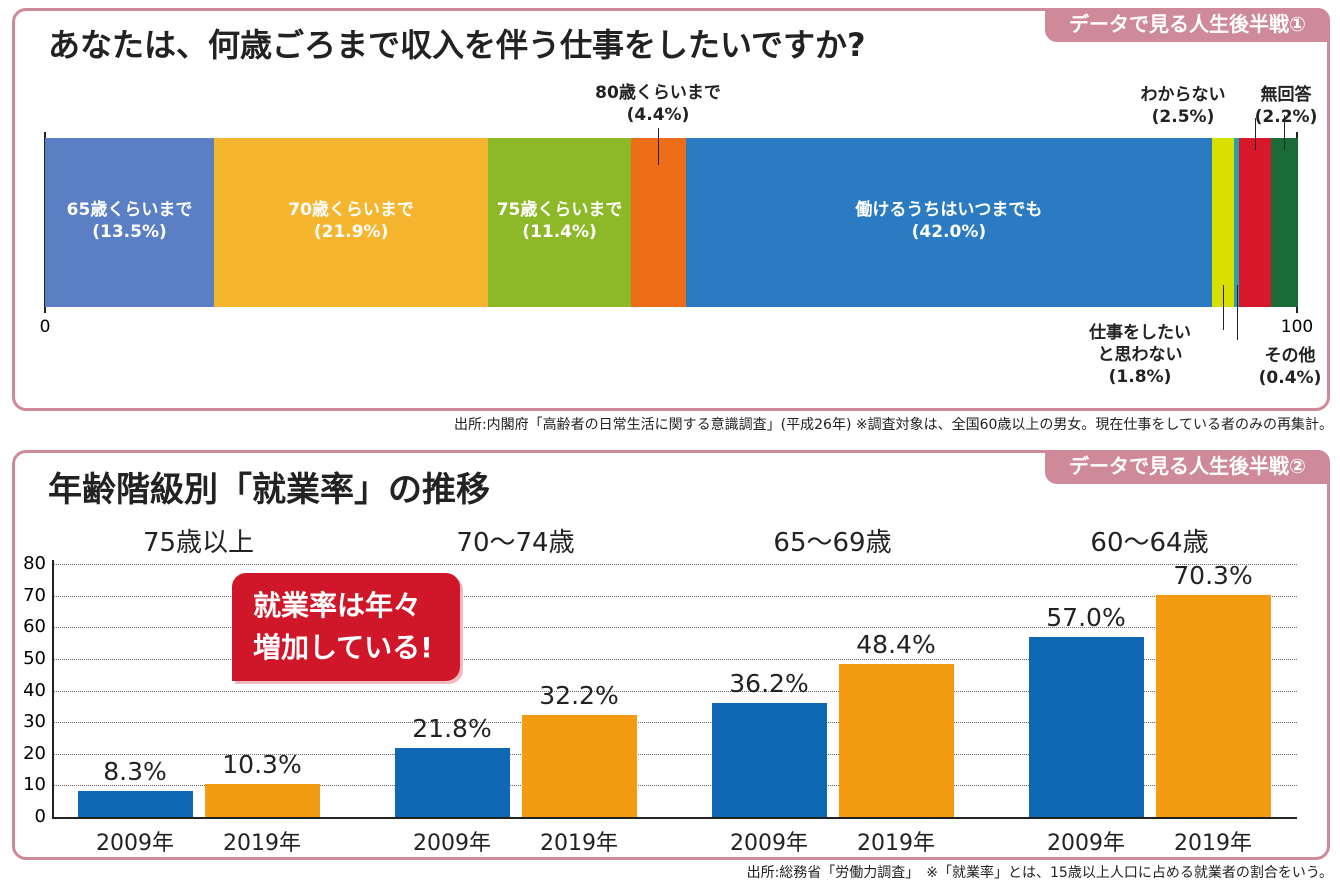 The image size is (1340, 894). What do you see at coordinates (1149, 543) in the screenshot?
I see `category-label: 60〜64歳` at bounding box center [1149, 543].